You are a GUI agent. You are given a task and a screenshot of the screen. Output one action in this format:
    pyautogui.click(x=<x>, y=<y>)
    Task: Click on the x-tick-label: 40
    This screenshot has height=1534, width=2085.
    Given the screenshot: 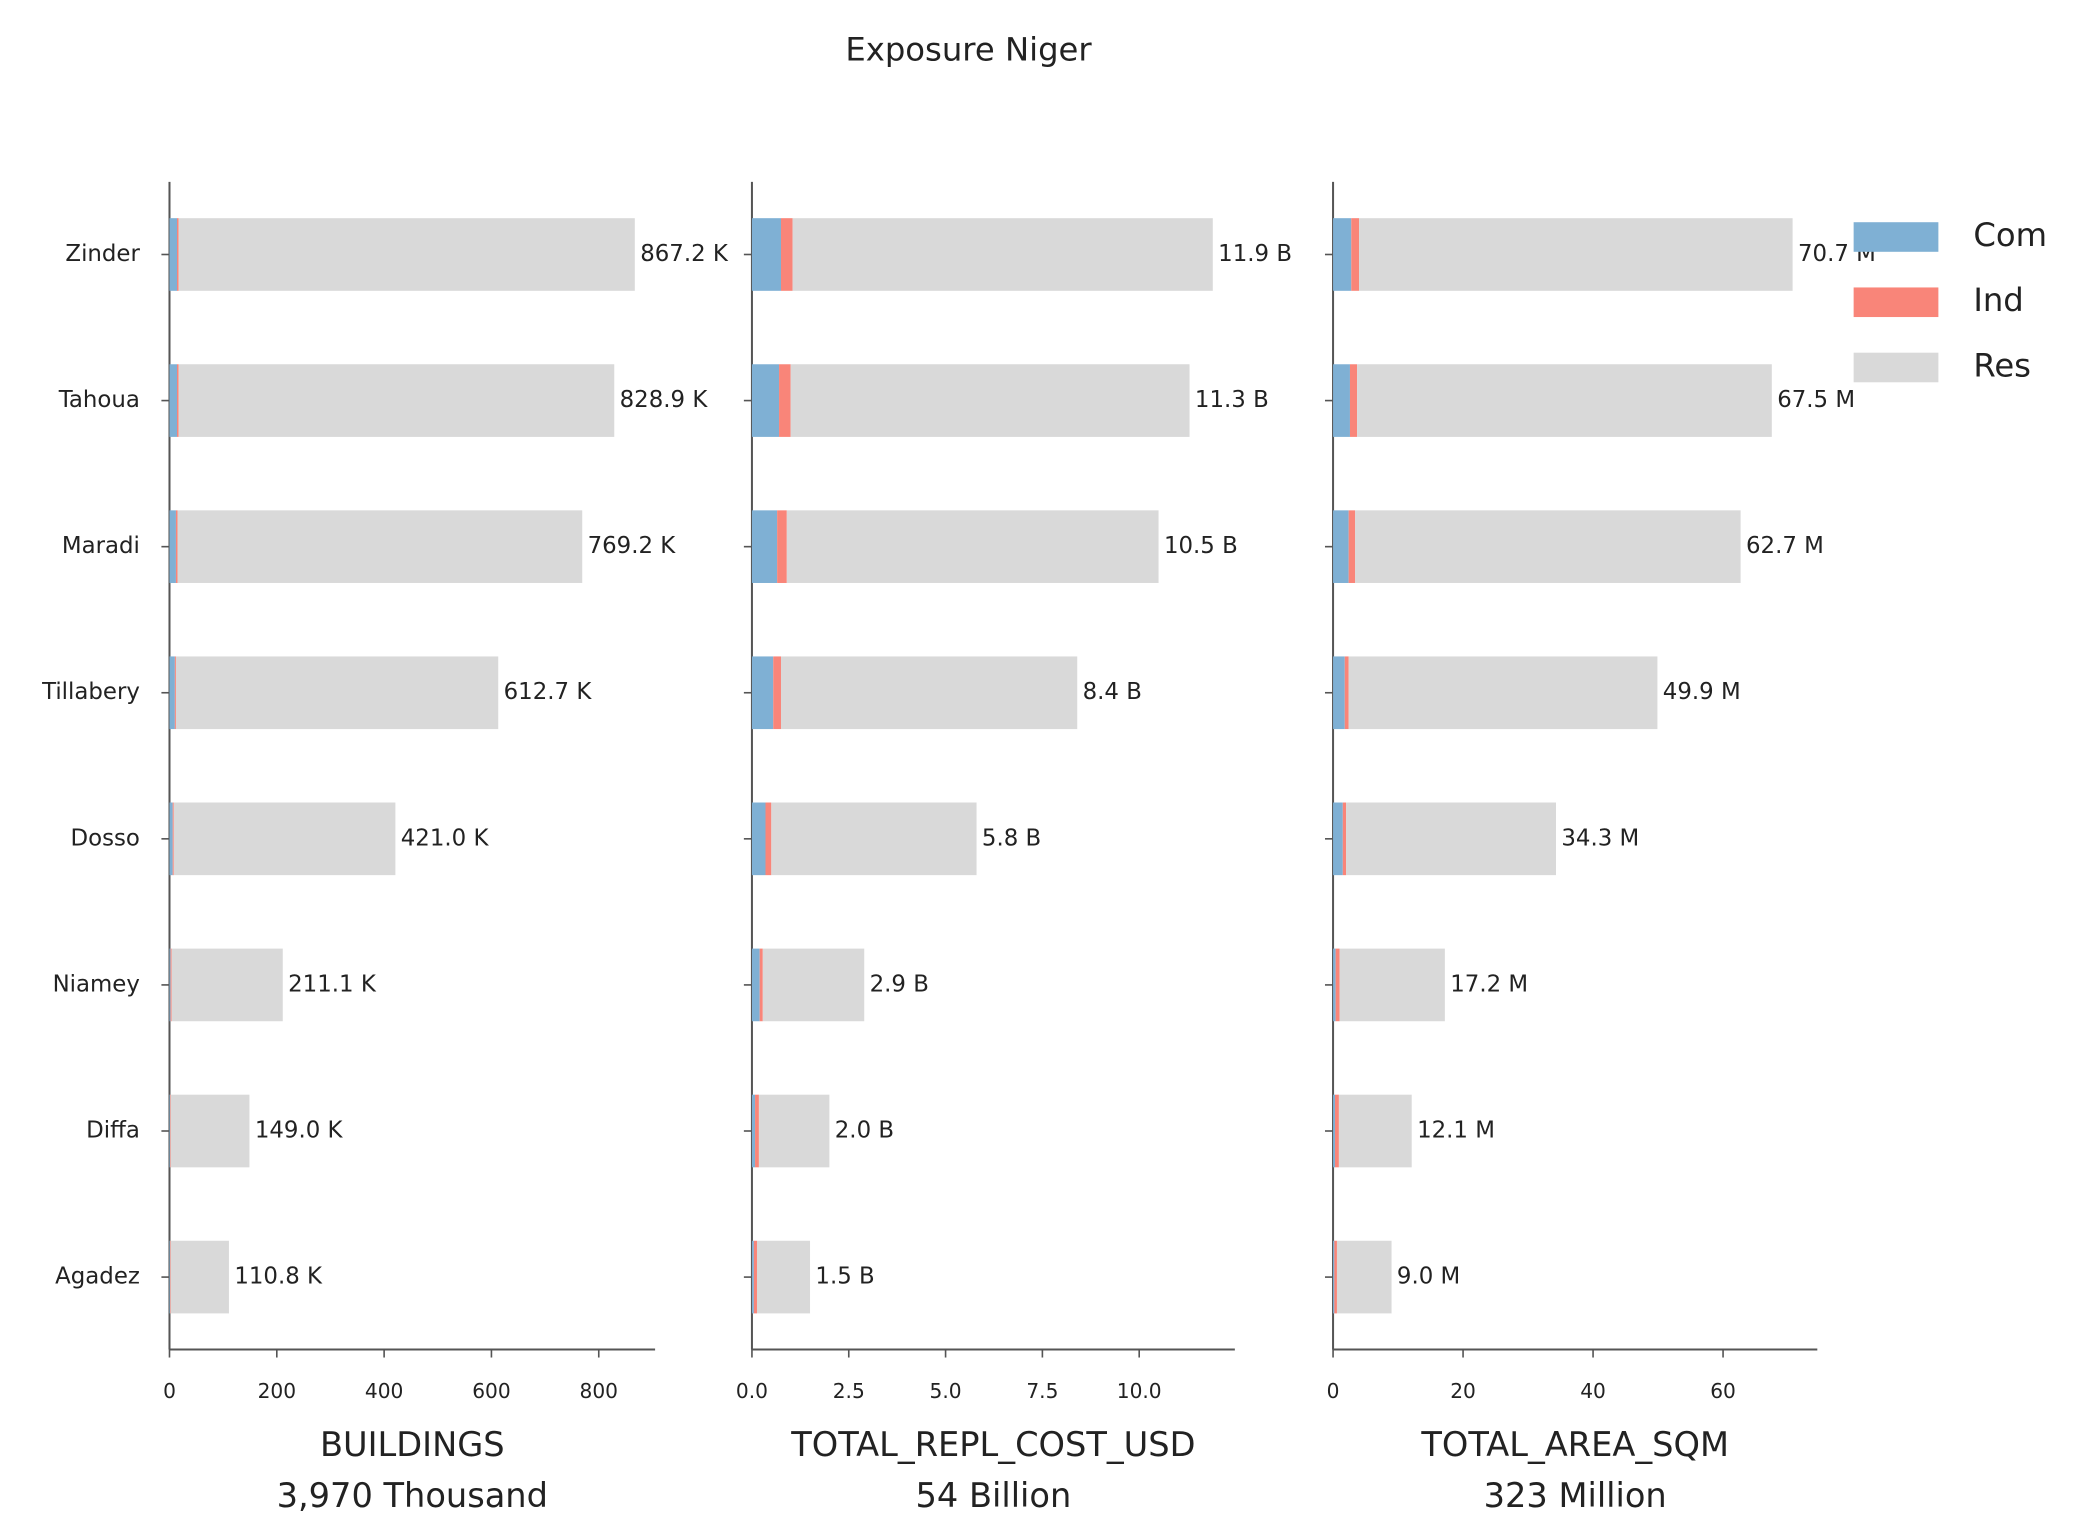 What is the action you would take?
    pyautogui.click(x=1593, y=1391)
    